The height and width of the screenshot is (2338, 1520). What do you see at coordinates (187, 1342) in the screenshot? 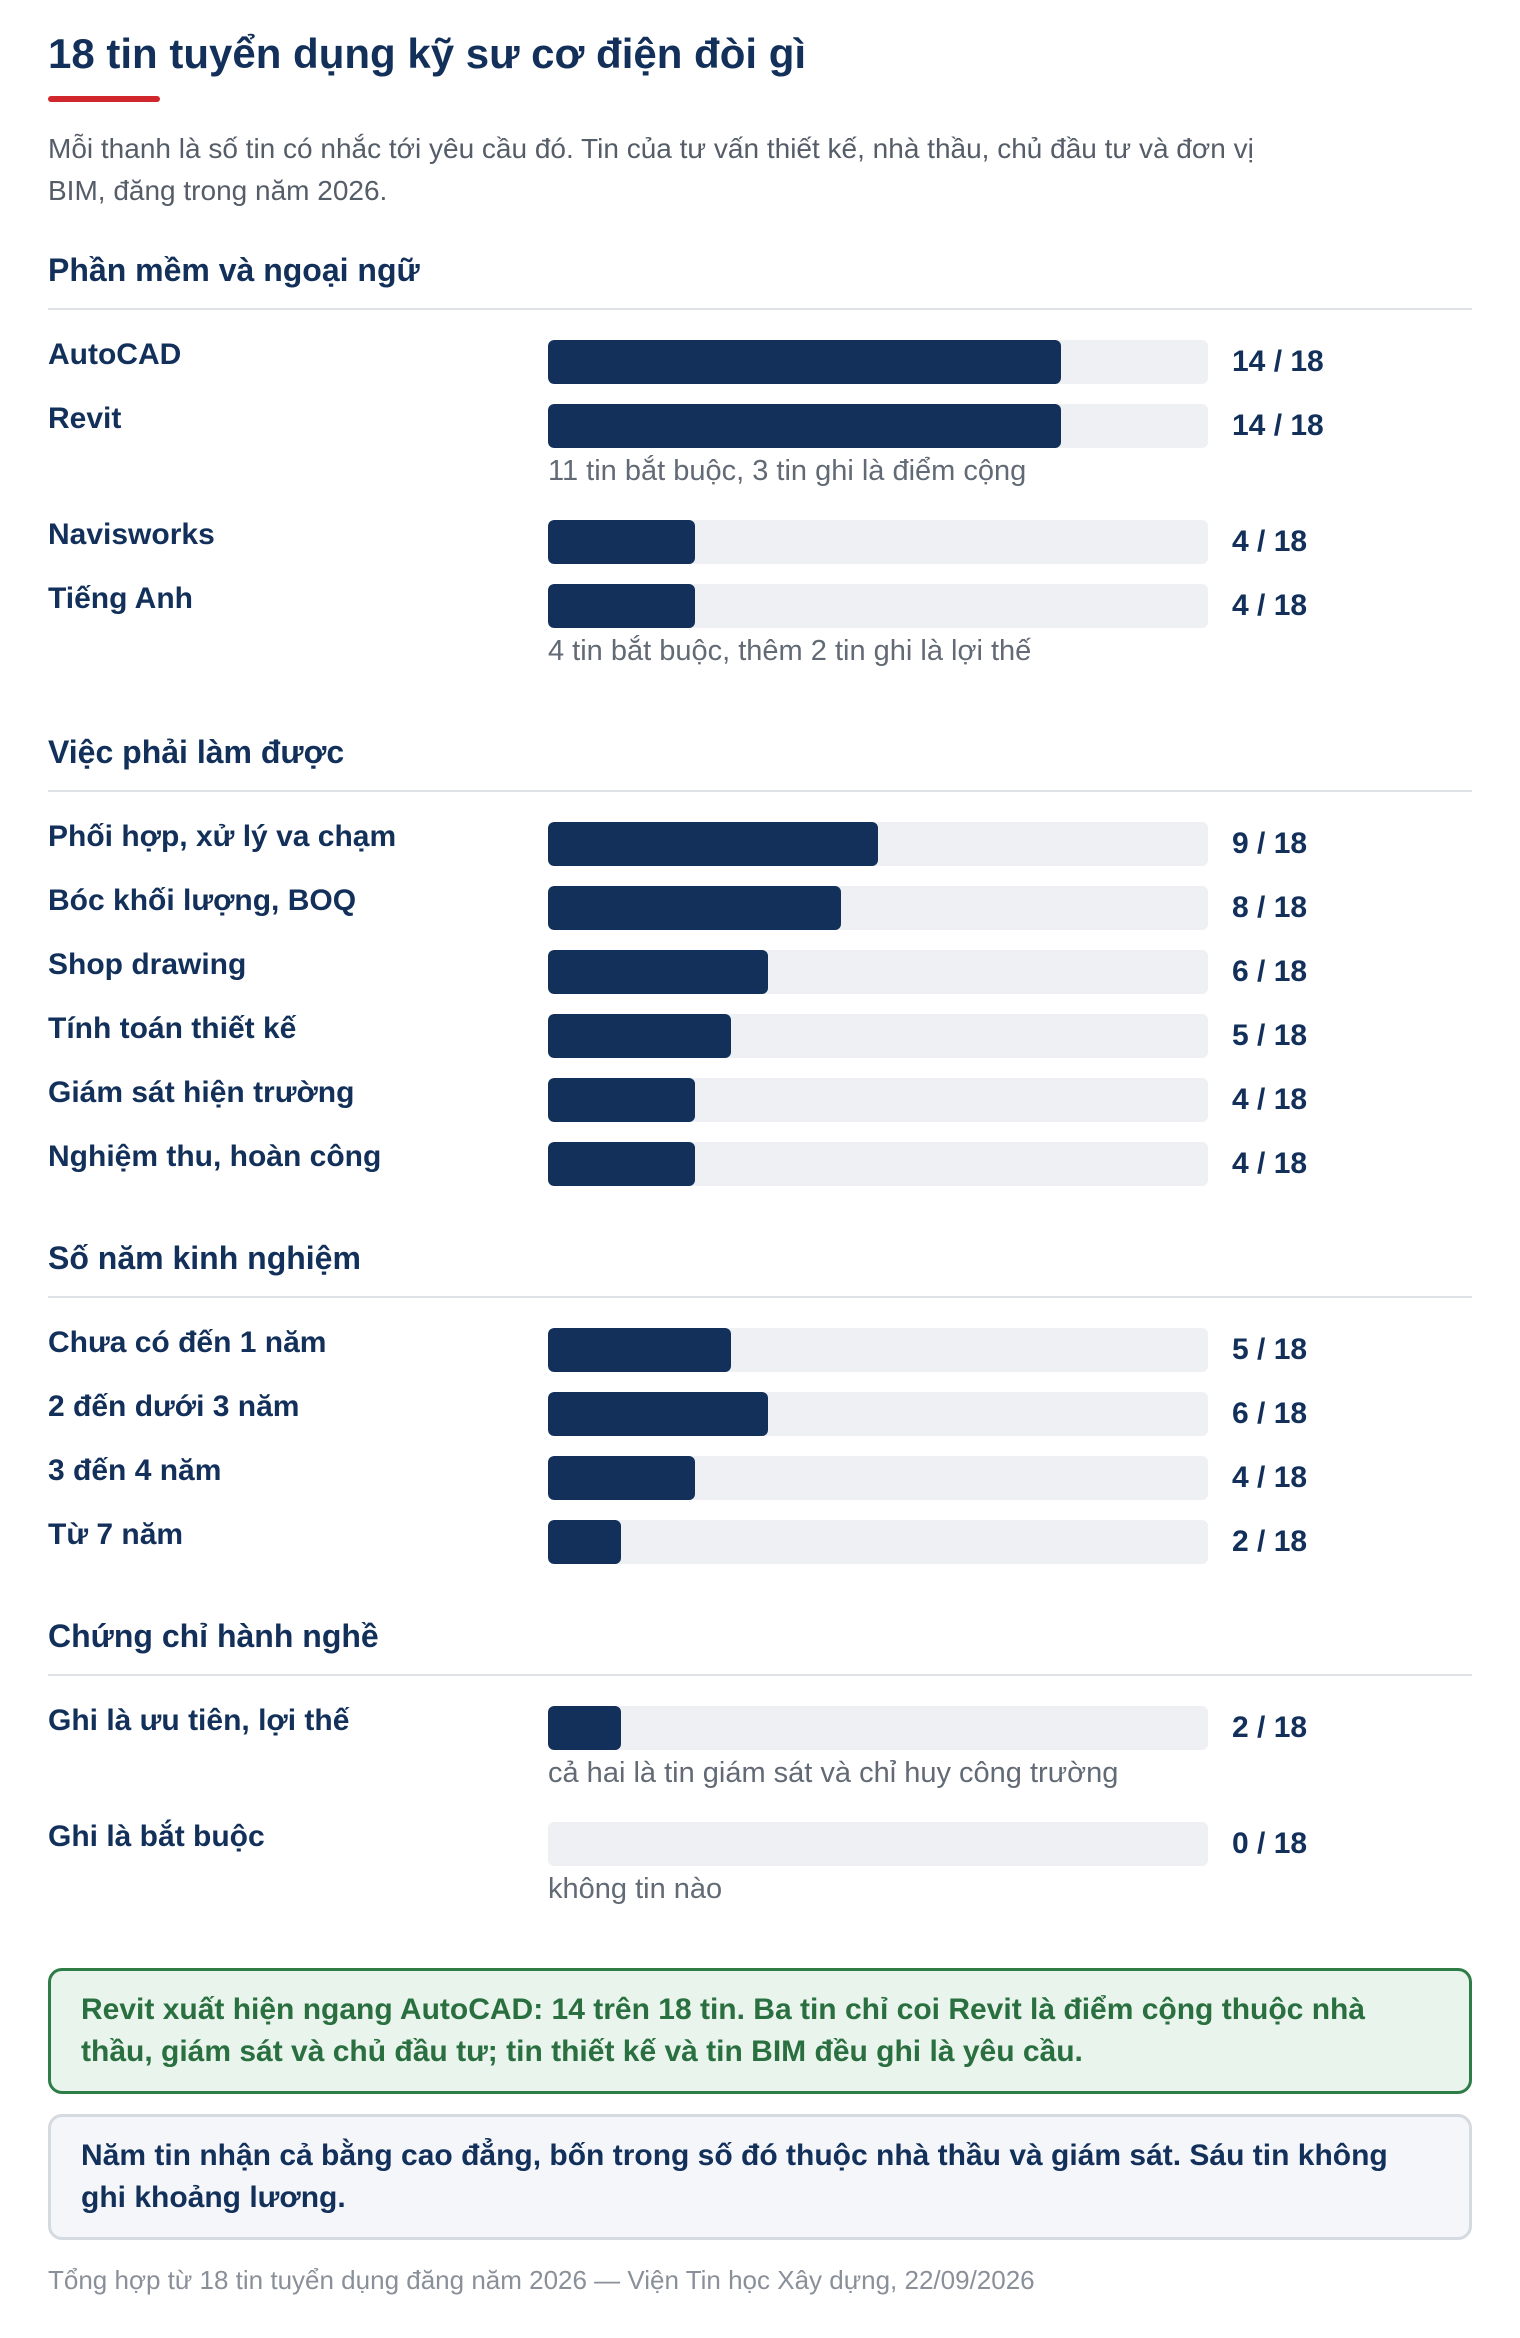
I see `bar-label: Chưa có đến 1 năm` at bounding box center [187, 1342].